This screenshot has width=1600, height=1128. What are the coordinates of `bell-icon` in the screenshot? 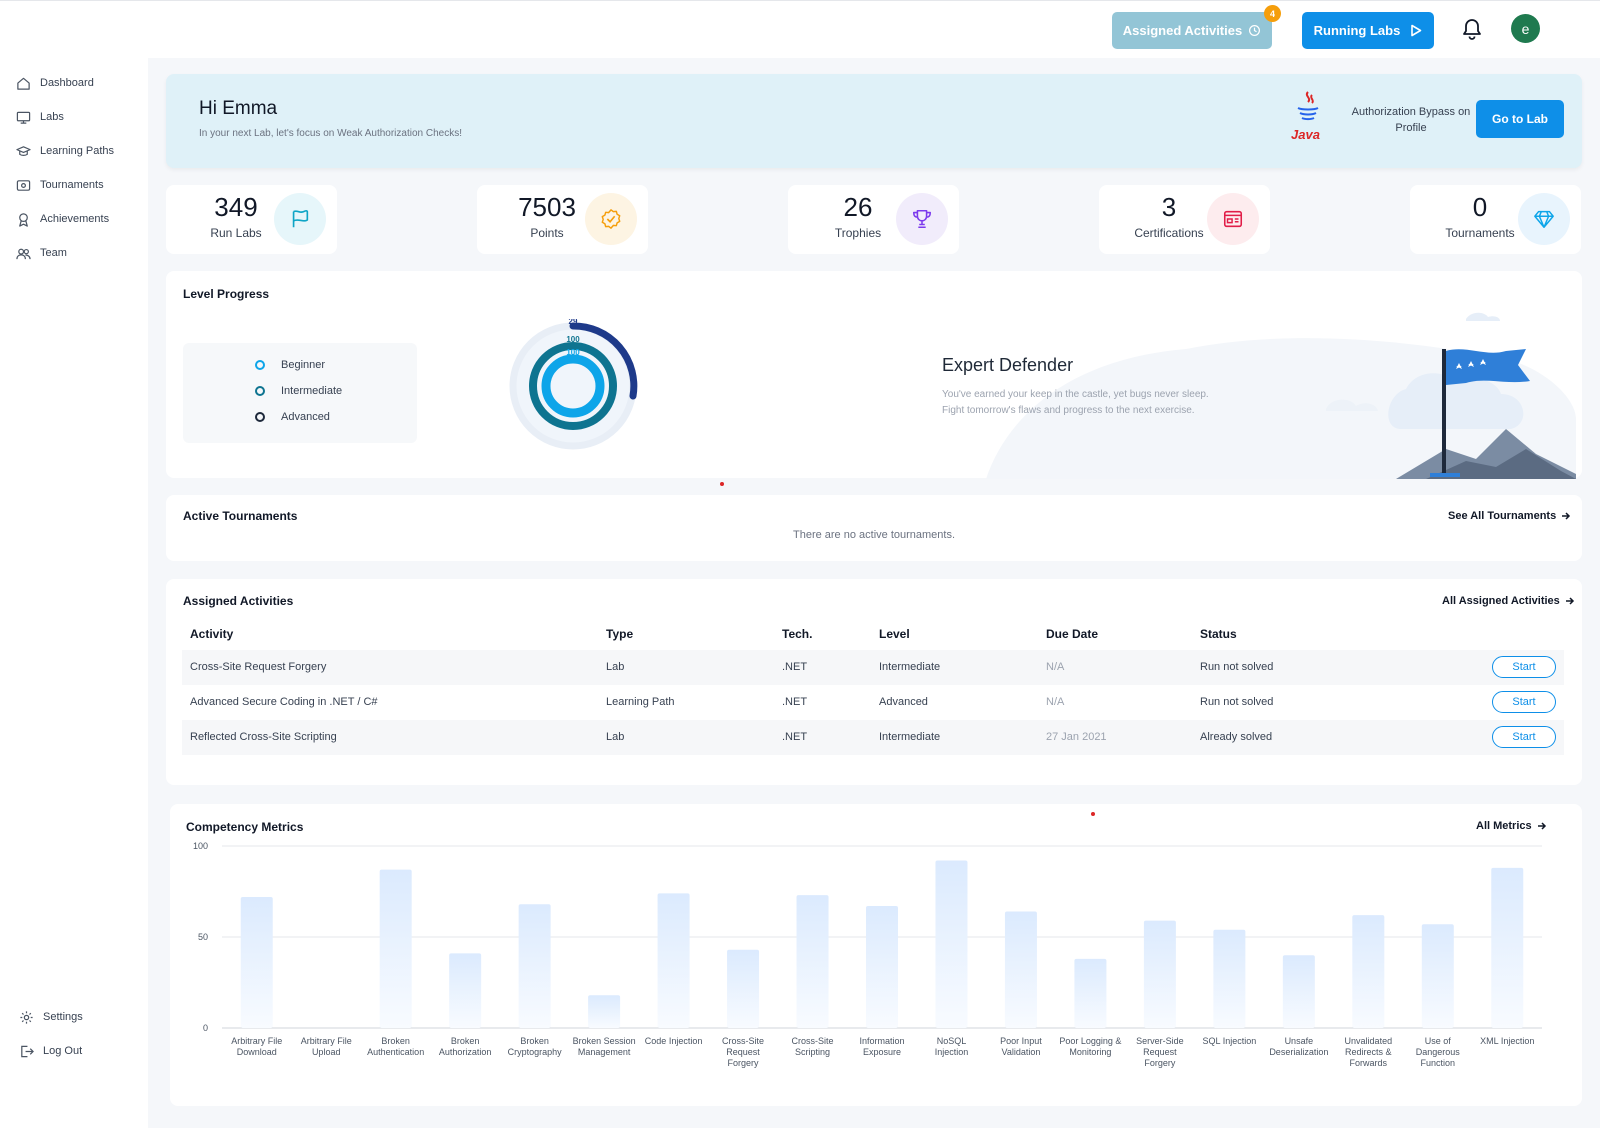 It's located at (1472, 29).